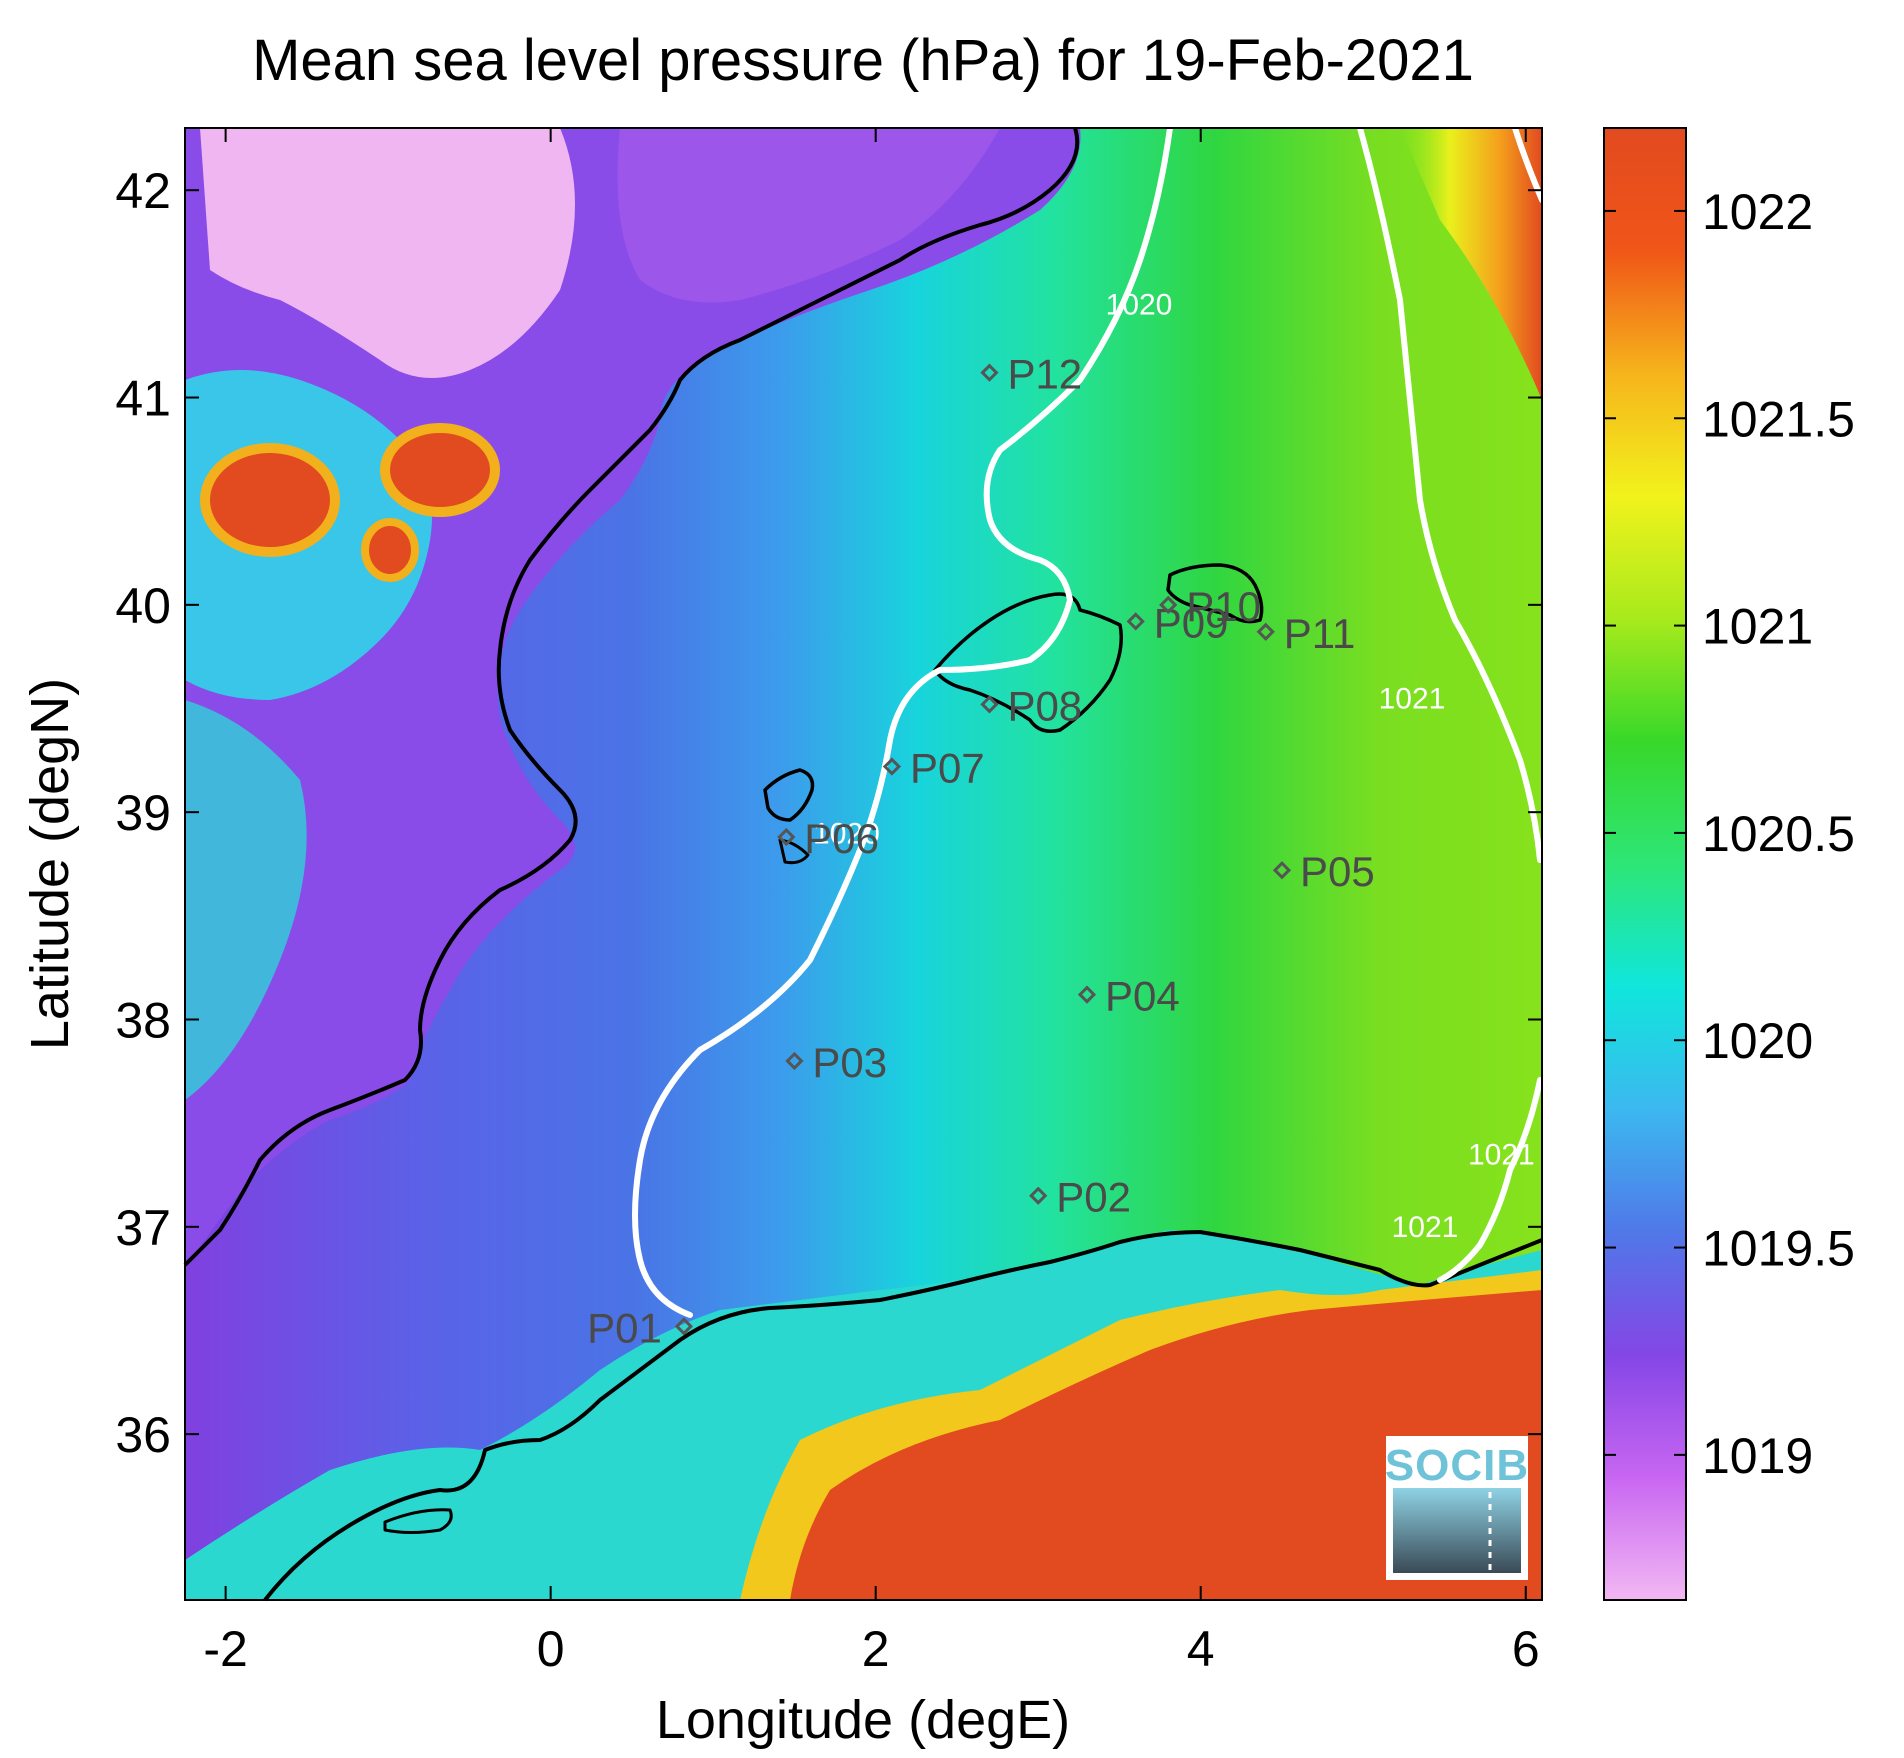 The width and height of the screenshot is (1904, 1758). I want to click on colorbar-tick-label: 1020, so click(1757, 1041).